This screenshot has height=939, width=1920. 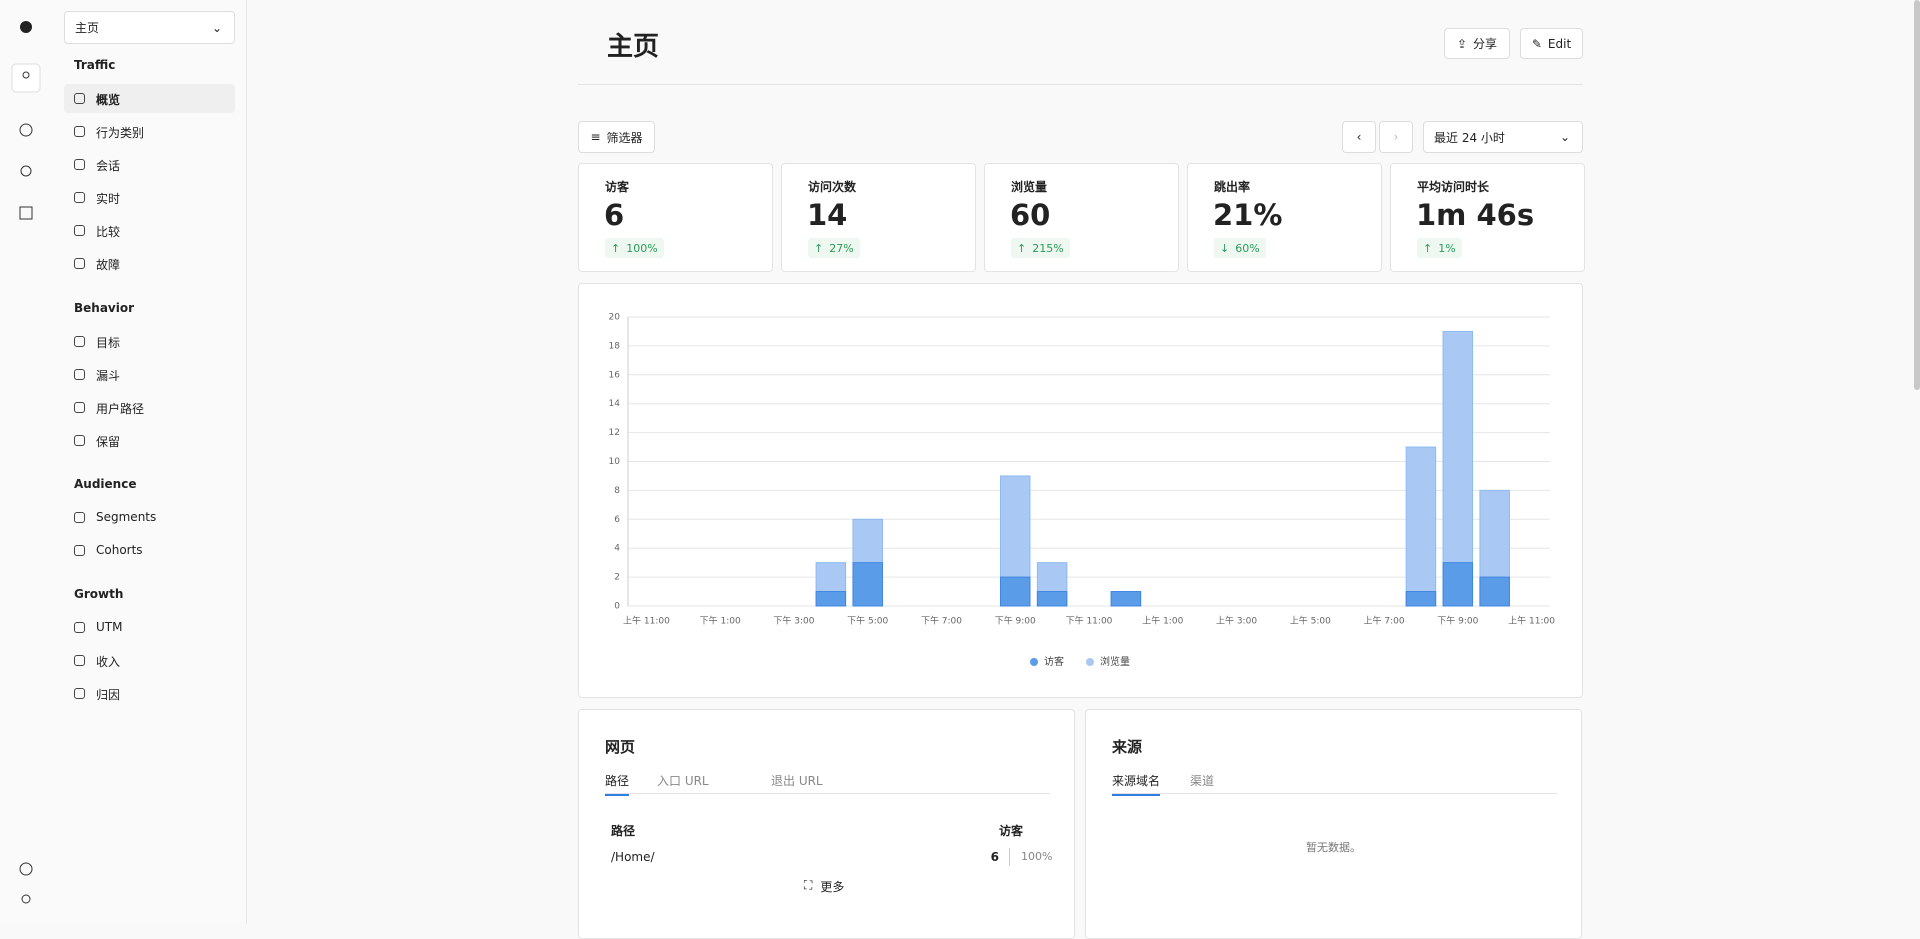 What do you see at coordinates (1487, 217) in the screenshot?
I see `stat-card: 平均访问时长 1m 46s ↑ 1%` at bounding box center [1487, 217].